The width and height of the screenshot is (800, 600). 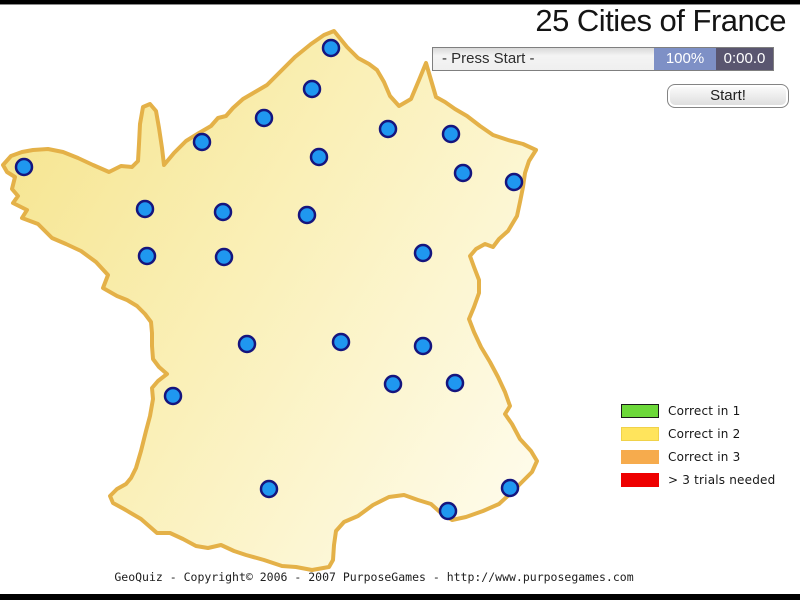 I want to click on legend-item: Correct in 1, so click(x=698, y=410).